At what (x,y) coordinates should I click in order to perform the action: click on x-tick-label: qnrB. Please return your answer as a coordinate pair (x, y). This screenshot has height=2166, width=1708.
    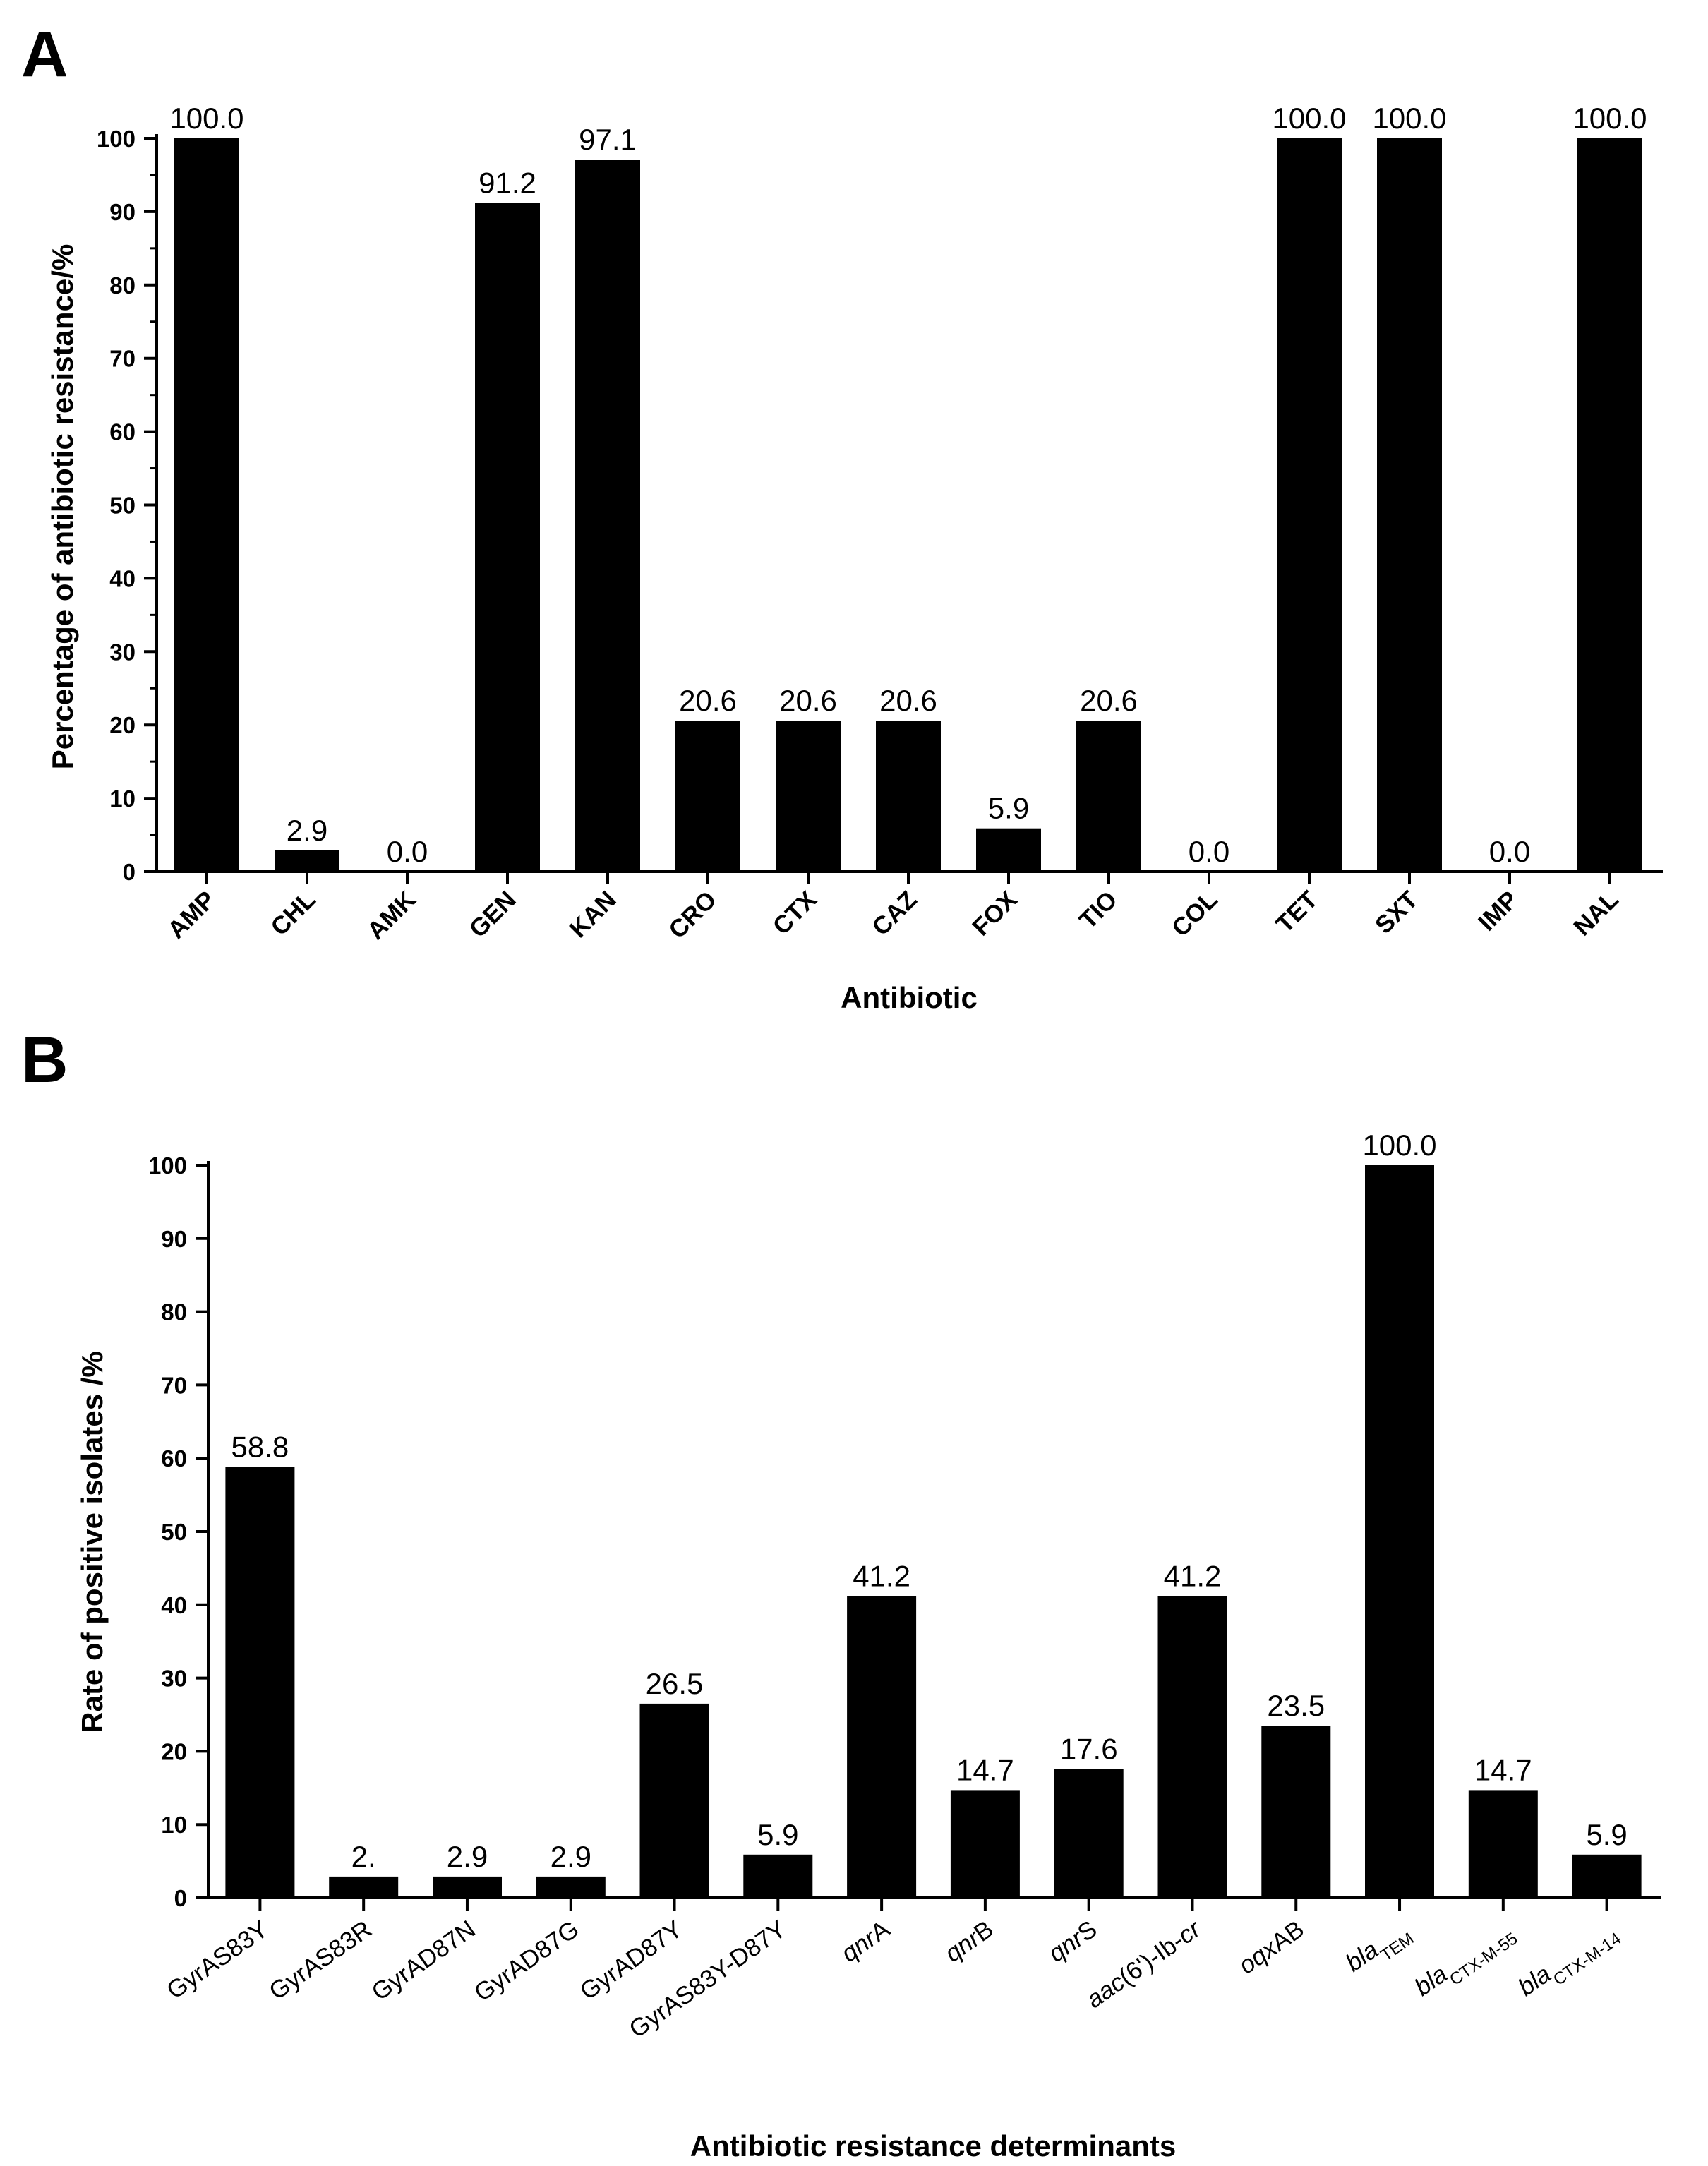
    Looking at the image, I should click on (969, 1942).